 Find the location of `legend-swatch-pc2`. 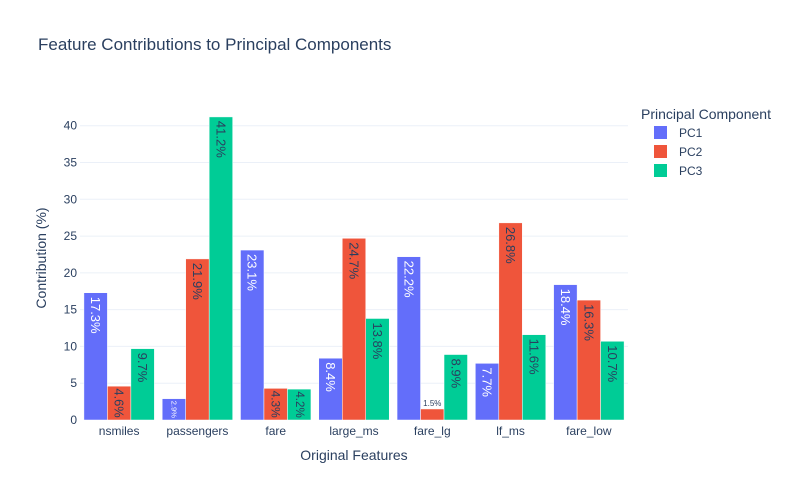

legend-swatch-pc2 is located at coordinates (660, 151).